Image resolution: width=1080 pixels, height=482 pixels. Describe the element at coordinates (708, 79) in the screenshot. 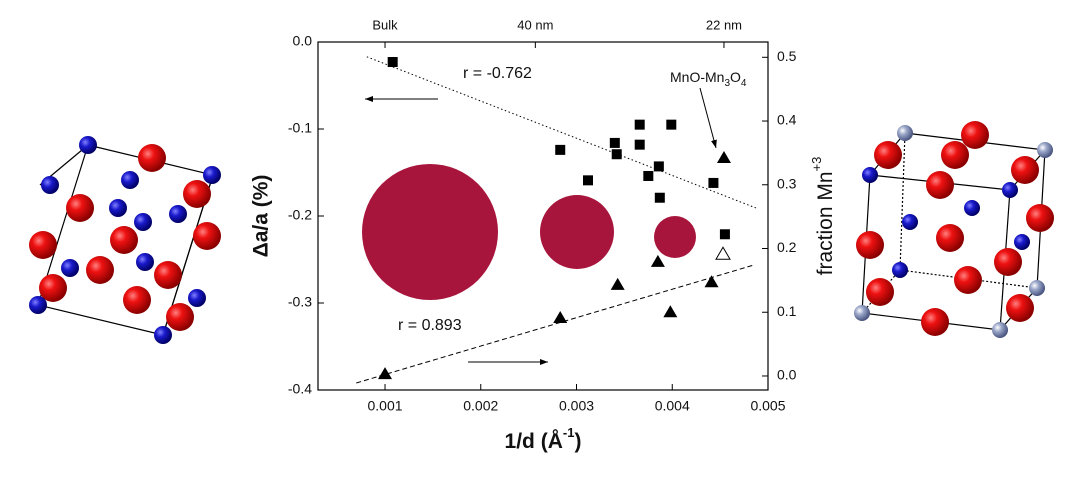

I see `phase-label: MnO-Mn3O4` at that location.